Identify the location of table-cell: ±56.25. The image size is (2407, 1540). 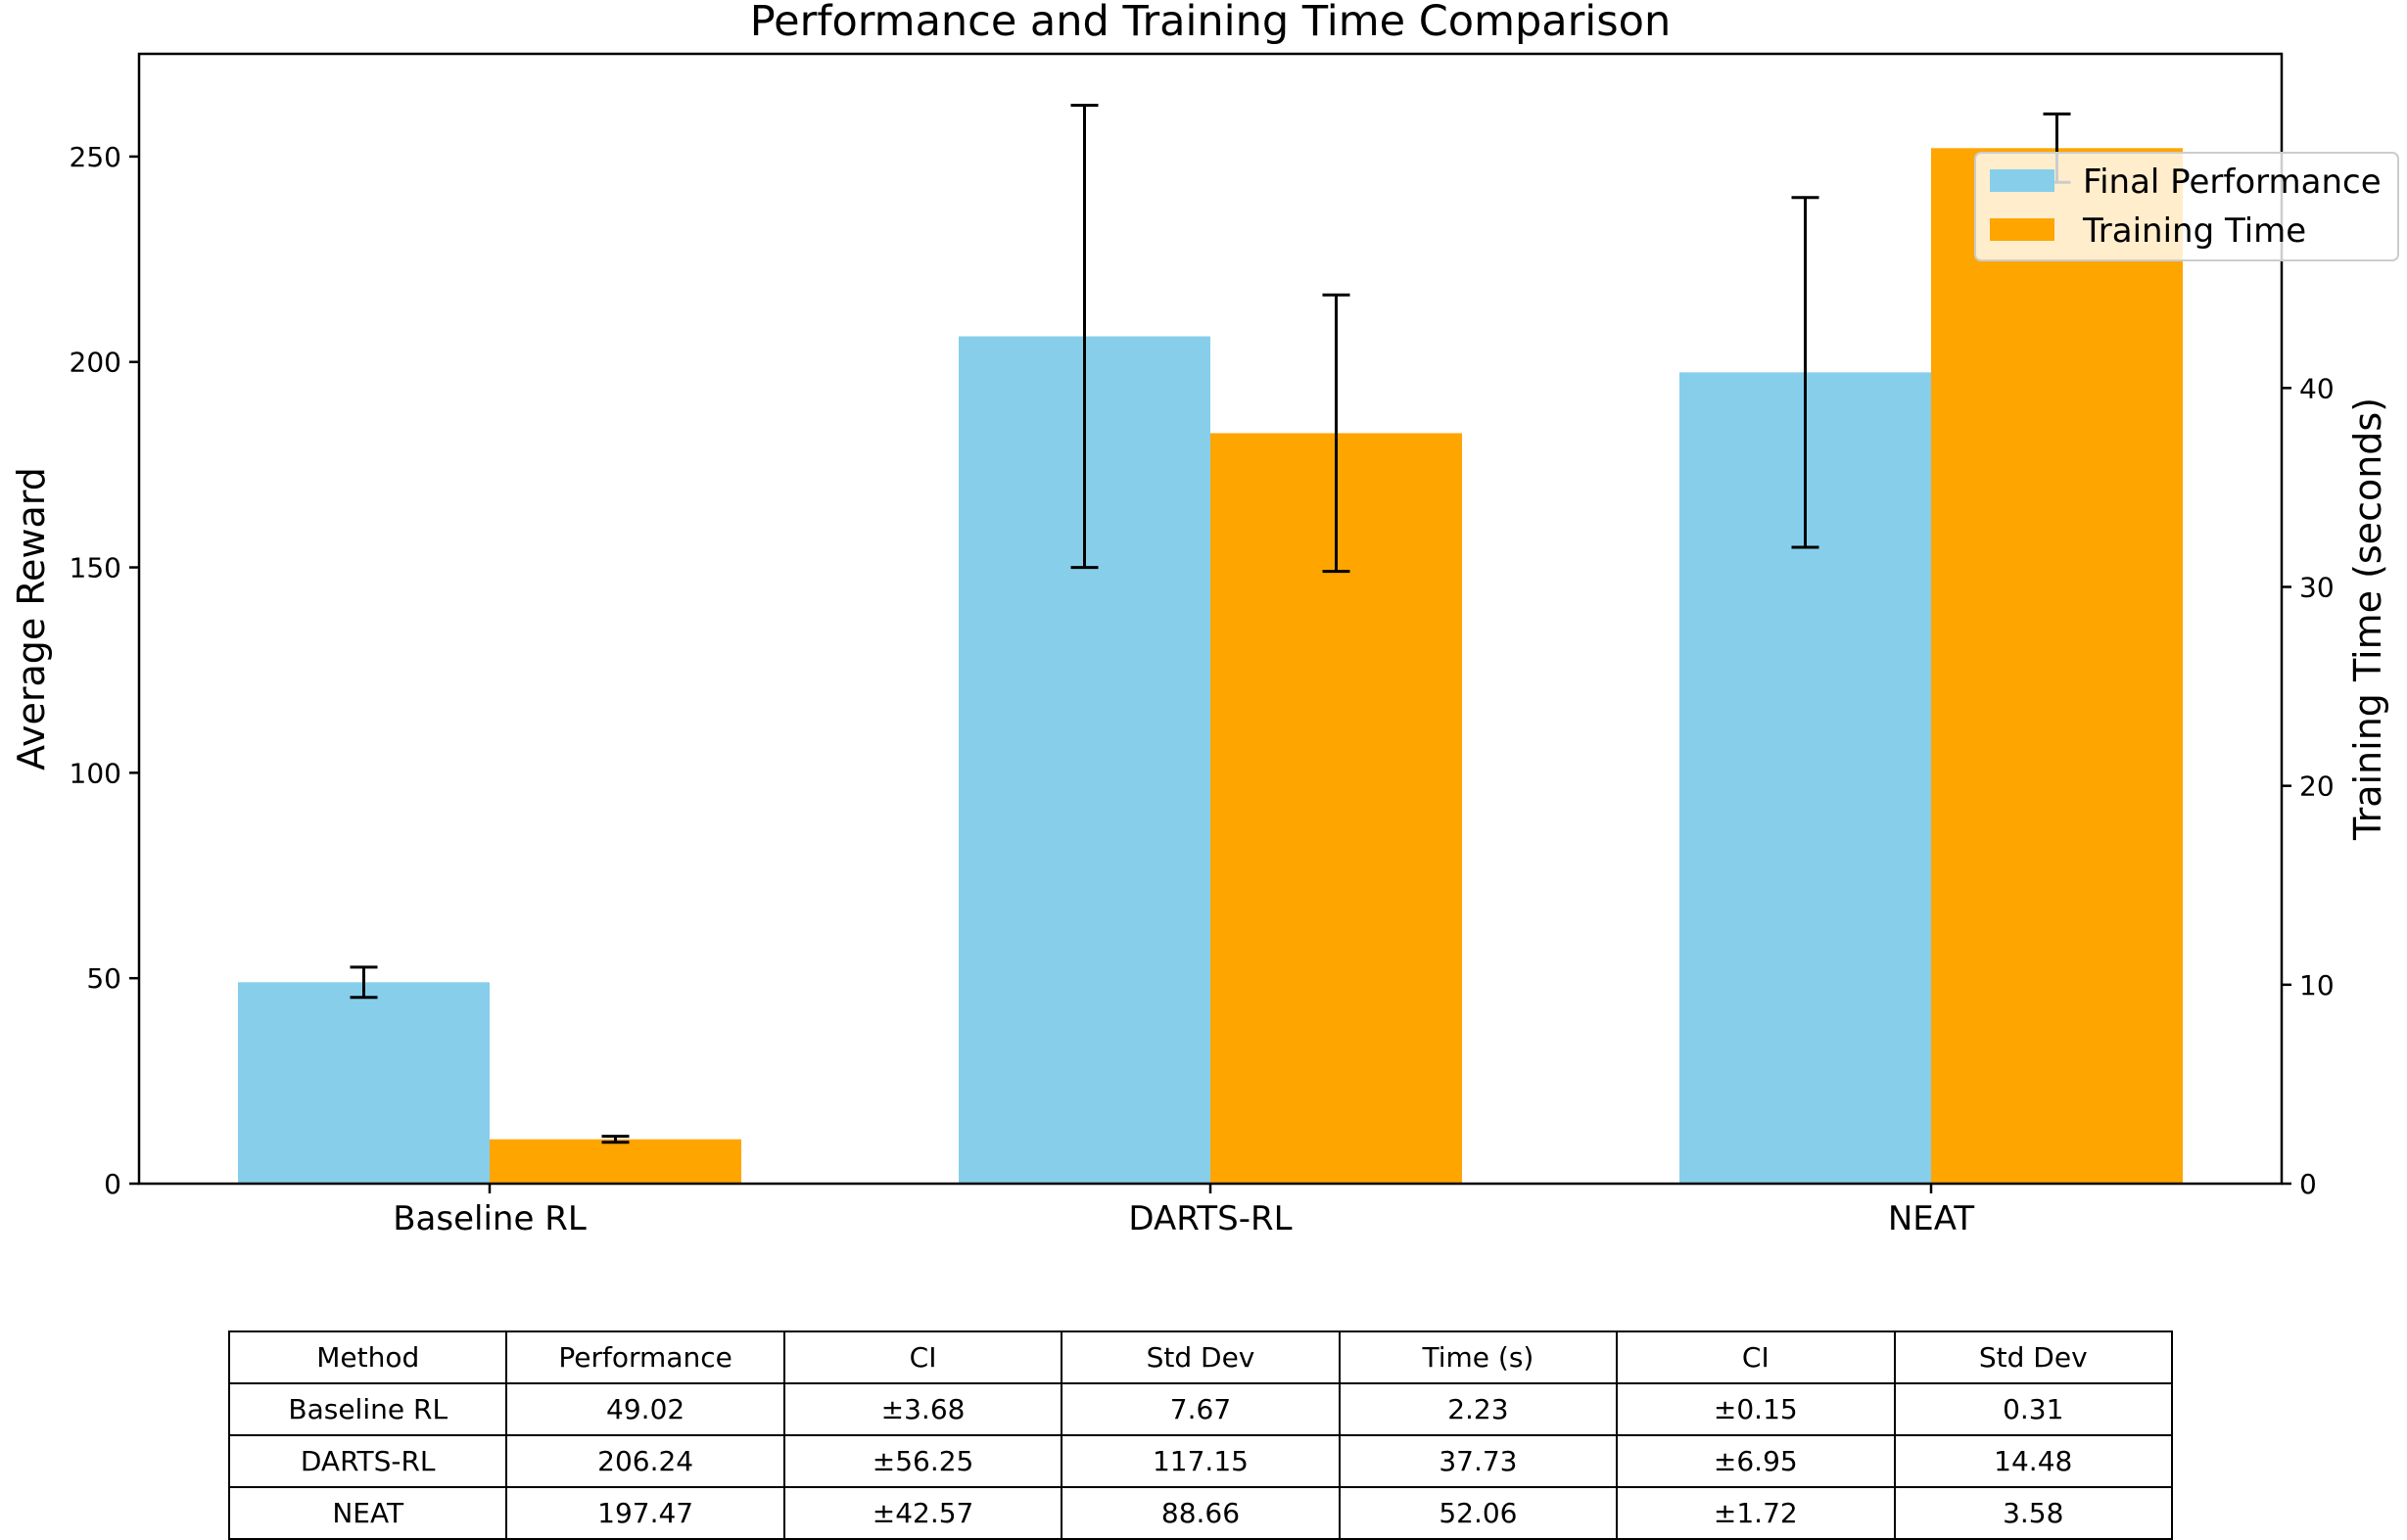
(922, 1461).